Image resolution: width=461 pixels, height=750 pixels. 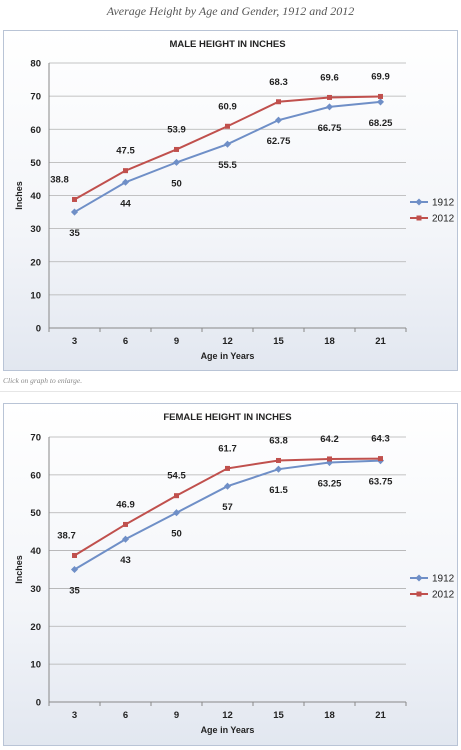 What do you see at coordinates (66, 535) in the screenshot?
I see `data-label-2012: 38.7` at bounding box center [66, 535].